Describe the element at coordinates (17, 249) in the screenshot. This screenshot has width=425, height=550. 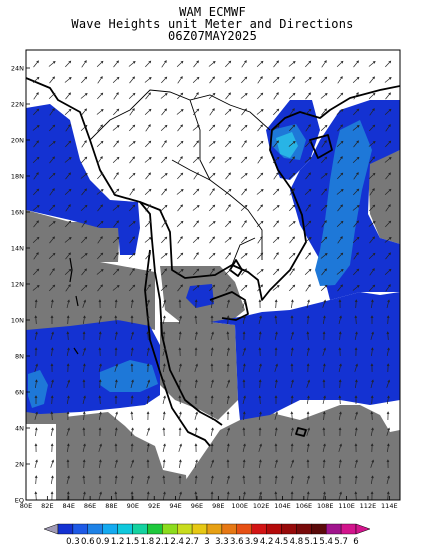
I see `lat-tick-label: 14N` at that location.